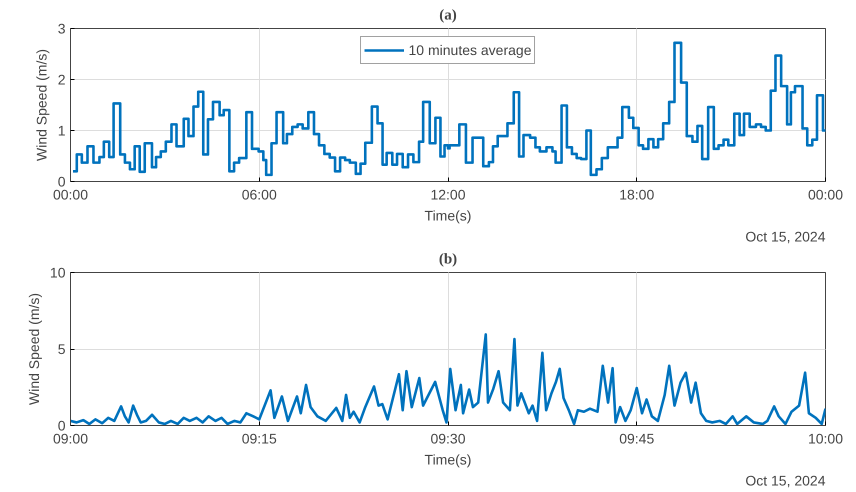  What do you see at coordinates (62, 28) in the screenshot?
I see `y-tick-label: 3` at bounding box center [62, 28].